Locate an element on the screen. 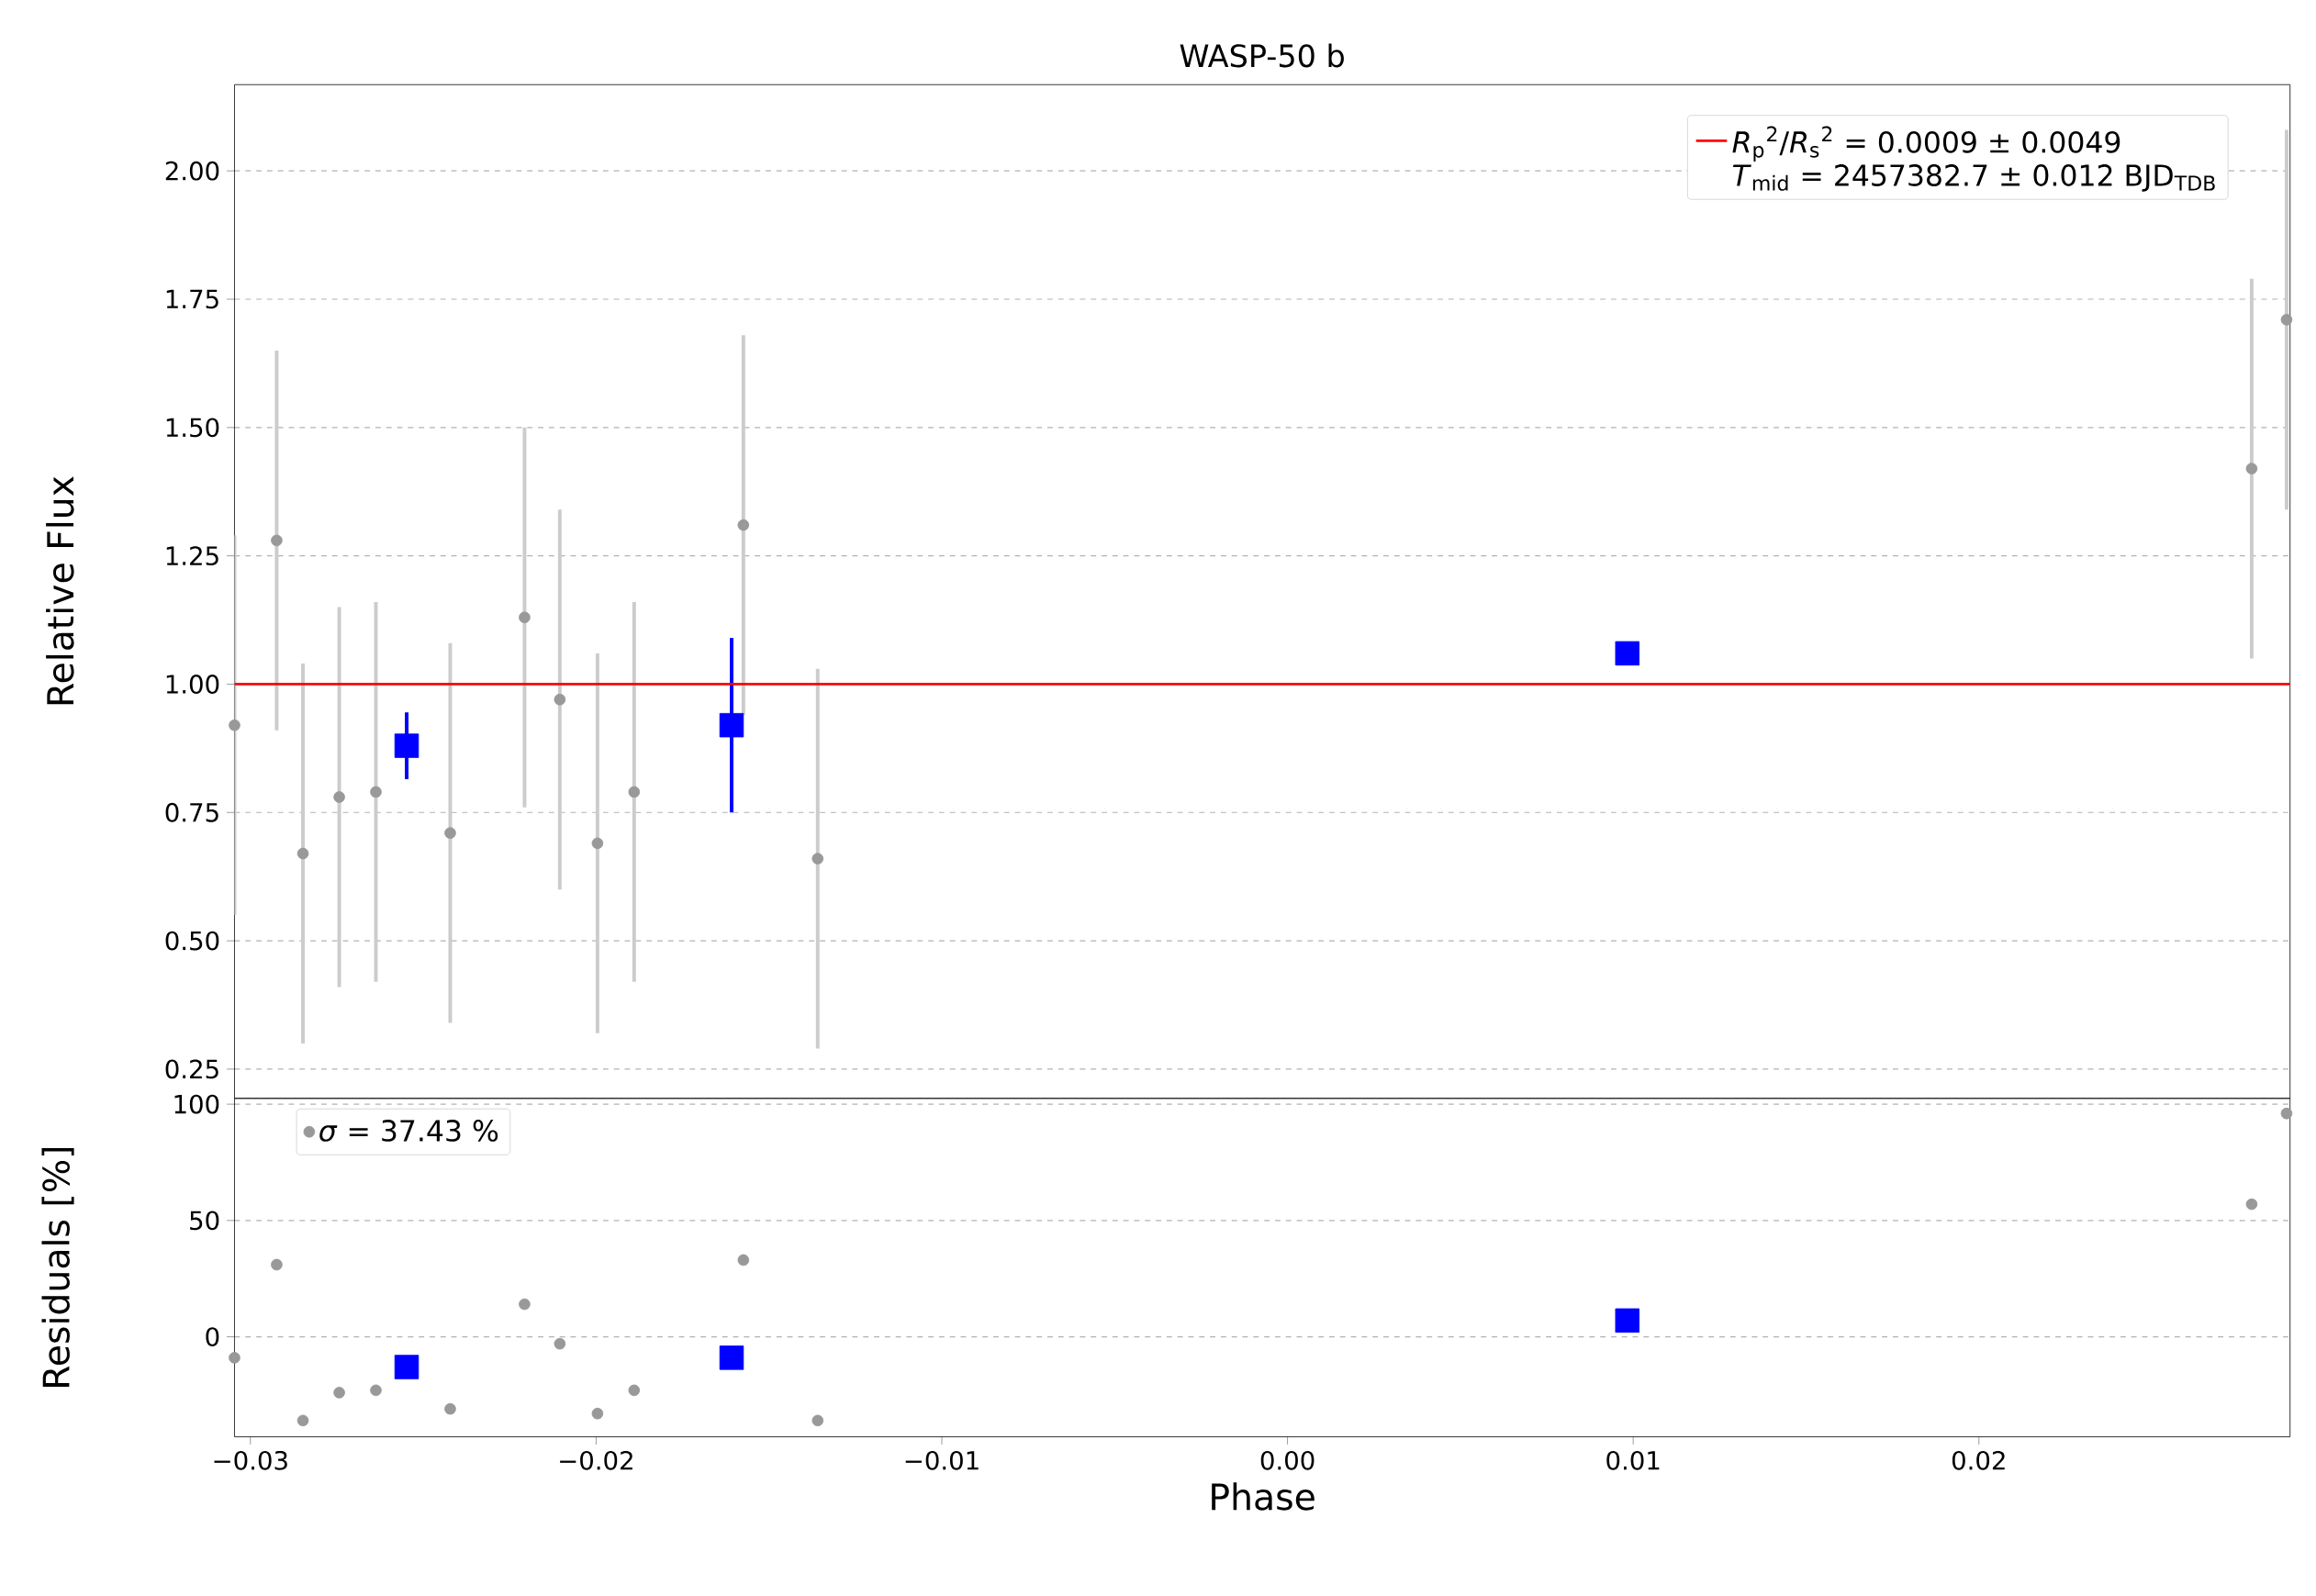 The width and height of the screenshot is (2316, 1596). y-tick-label: 2.00 is located at coordinates (192, 171).